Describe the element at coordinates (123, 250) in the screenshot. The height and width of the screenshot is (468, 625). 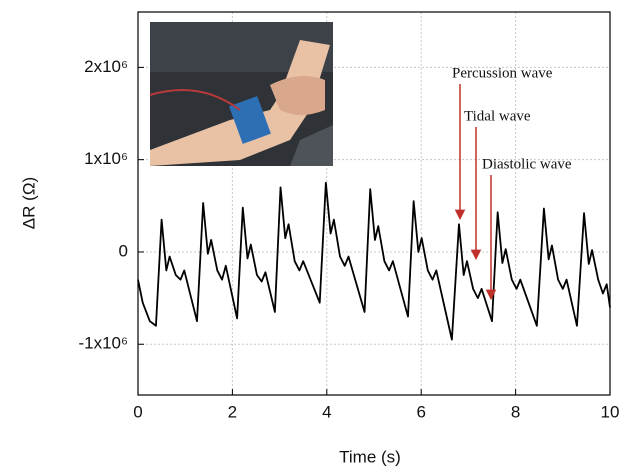
I see `y-tick-label: 0` at that location.